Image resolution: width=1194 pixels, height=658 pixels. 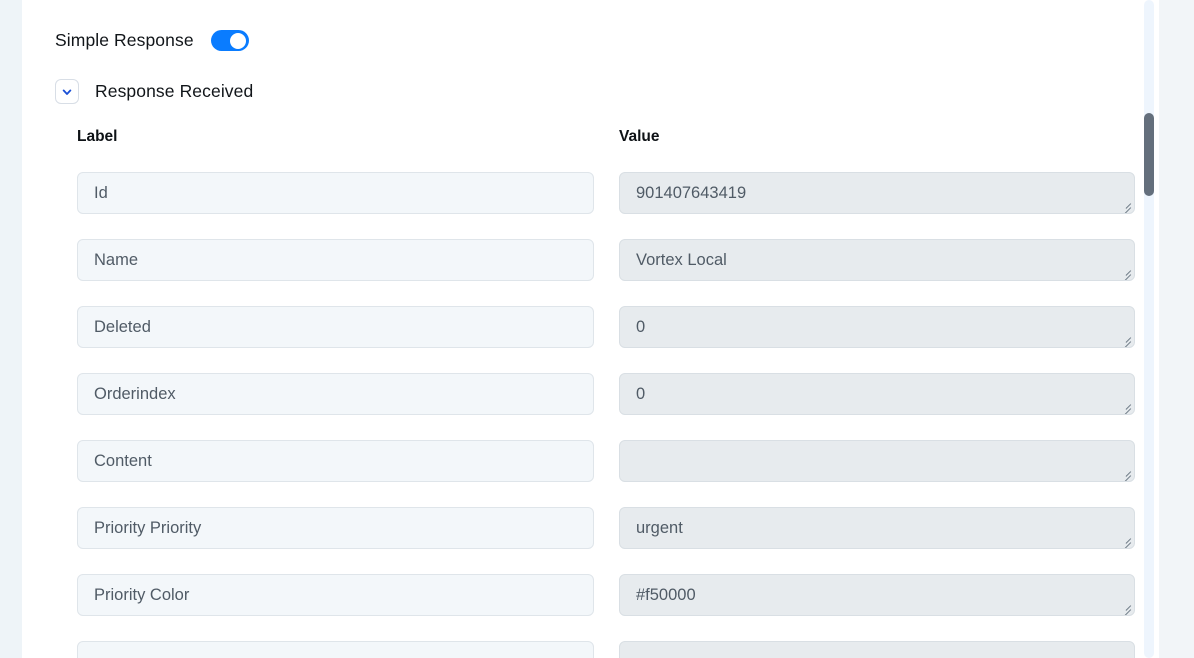 I want to click on simple-response-toggle, so click(x=229, y=40).